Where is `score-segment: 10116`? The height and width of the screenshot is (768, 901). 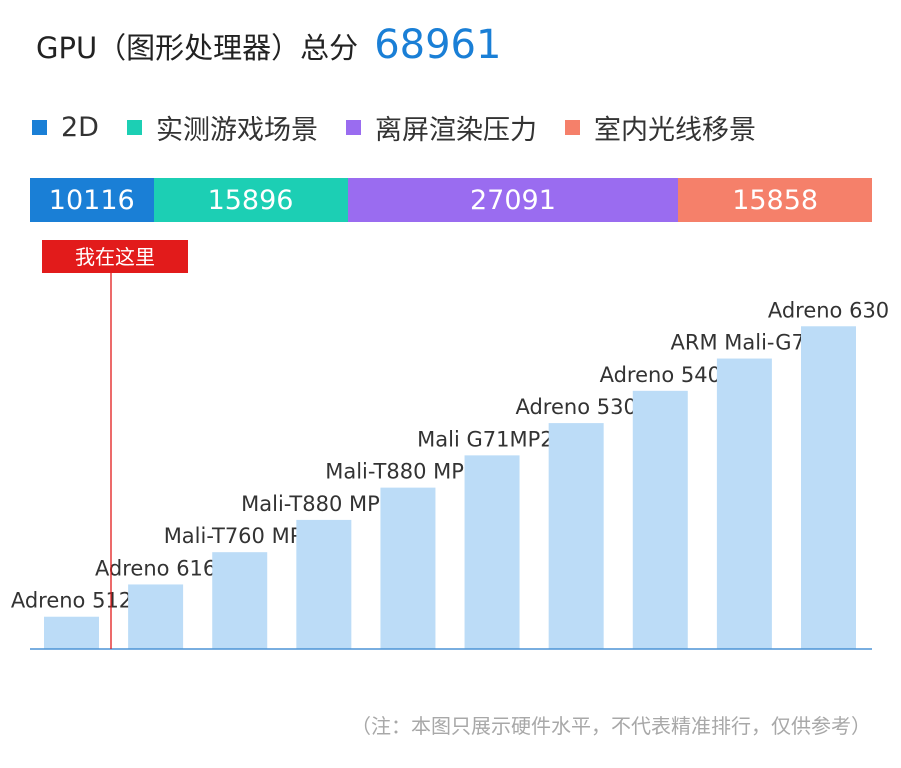 score-segment: 10116 is located at coordinates (92, 200).